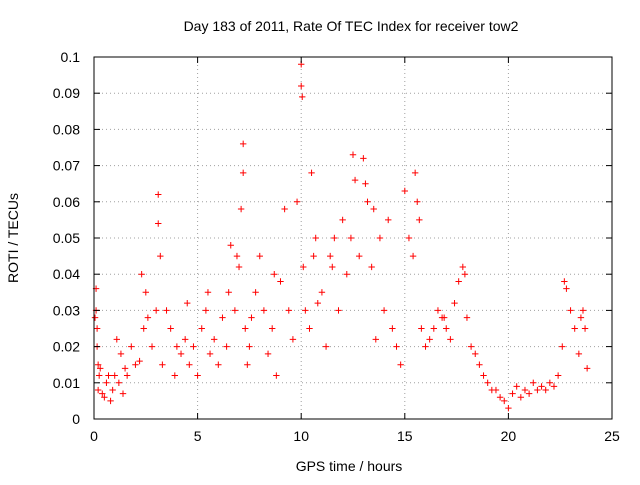  Describe the element at coordinates (349, 466) in the screenshot. I see `x-axis-label: GPS time / hours` at that location.